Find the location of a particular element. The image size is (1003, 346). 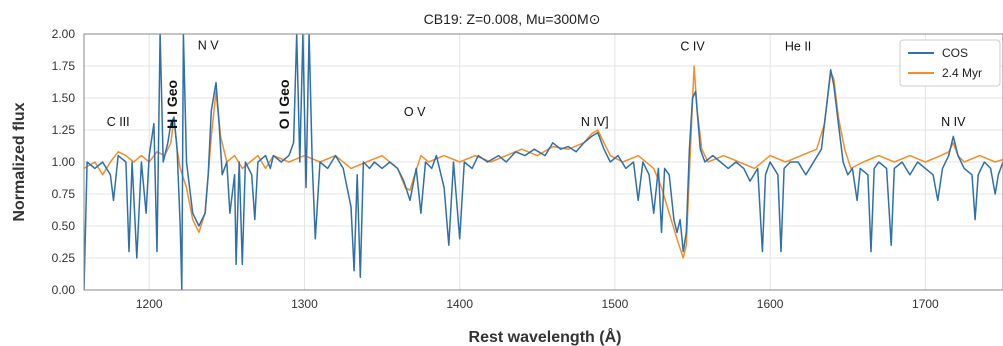

y-axis-label: Normalized flux is located at coordinates (19, 161).